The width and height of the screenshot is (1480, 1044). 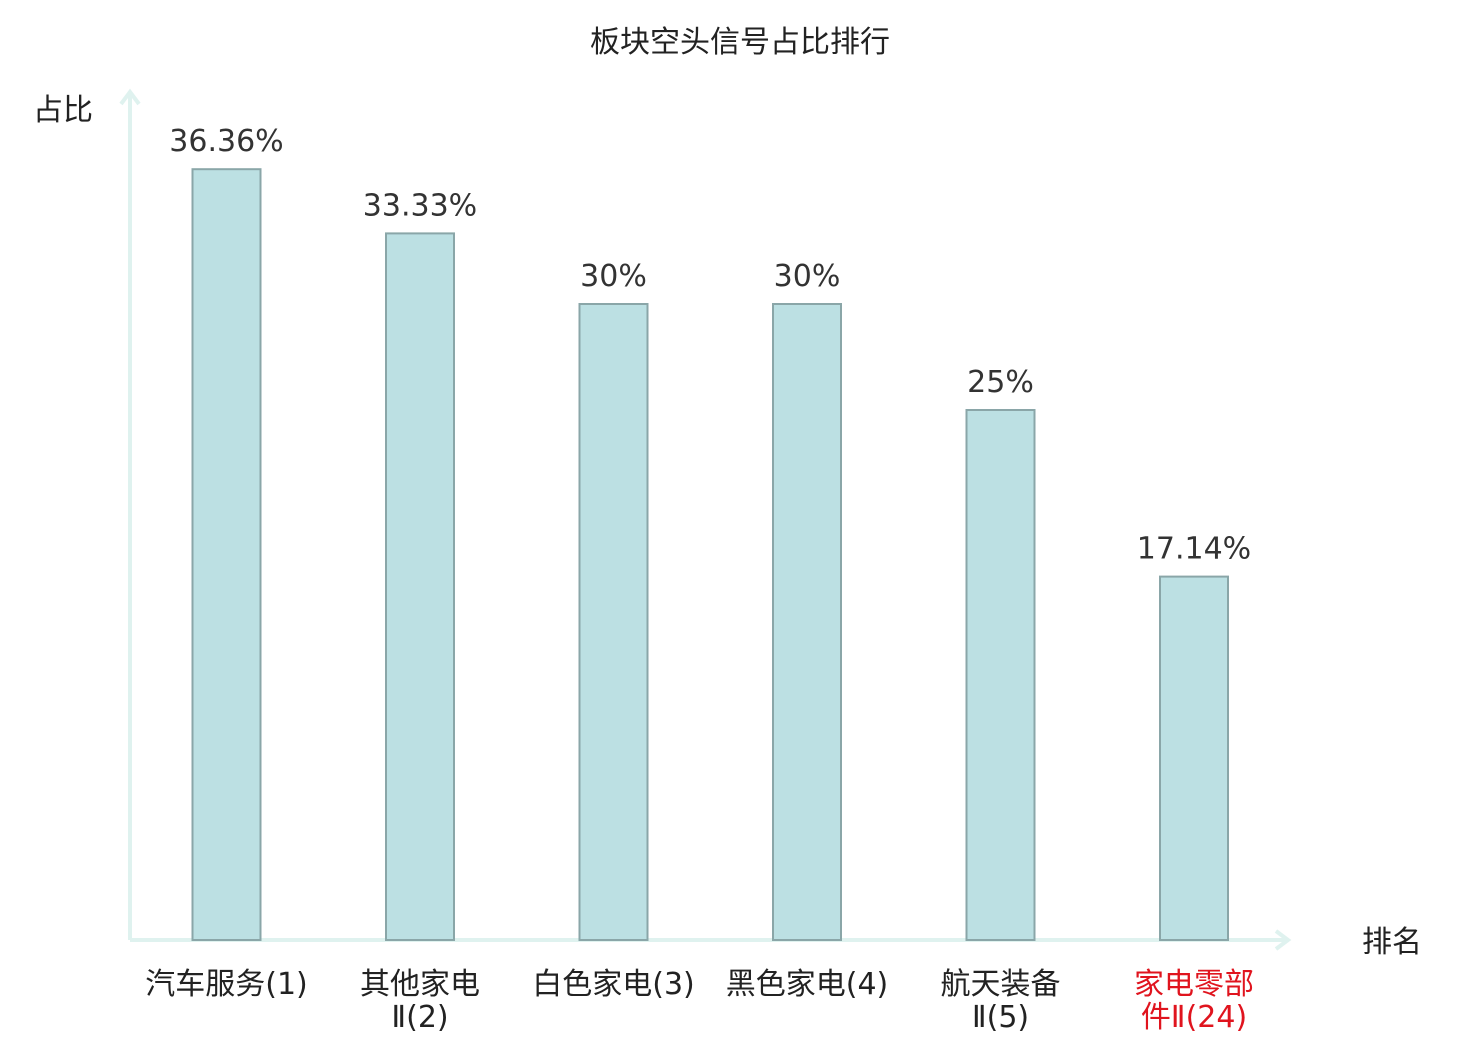 I want to click on category-label: 白色家电(3), so click(x=613, y=984).